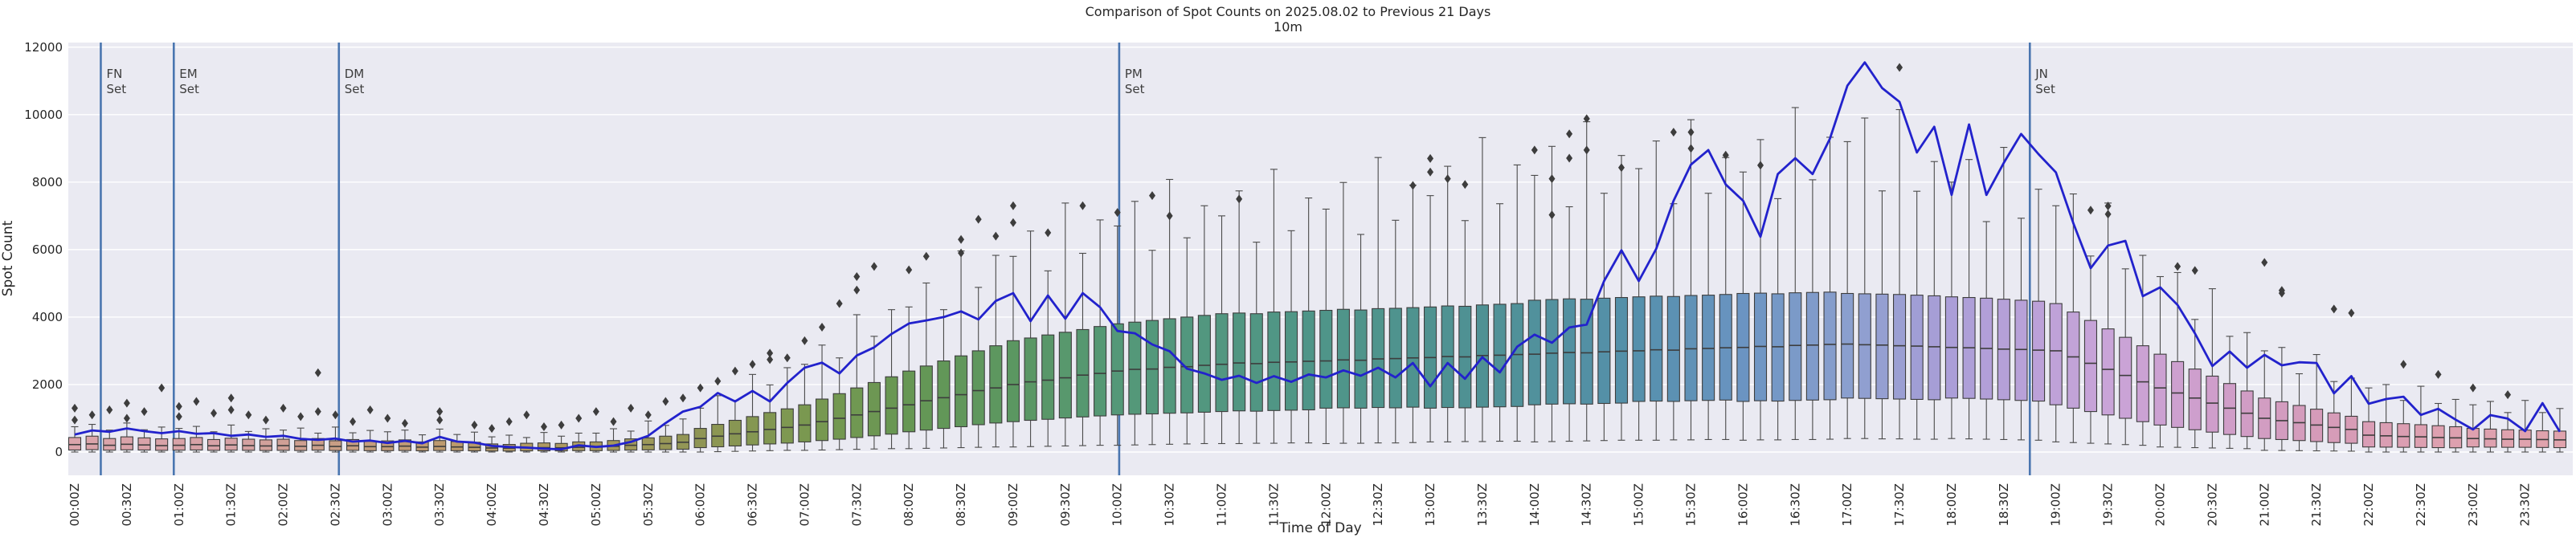 The image size is (2576, 558). I want to click on x-tick-label: 09:30Z, so click(1066, 505).